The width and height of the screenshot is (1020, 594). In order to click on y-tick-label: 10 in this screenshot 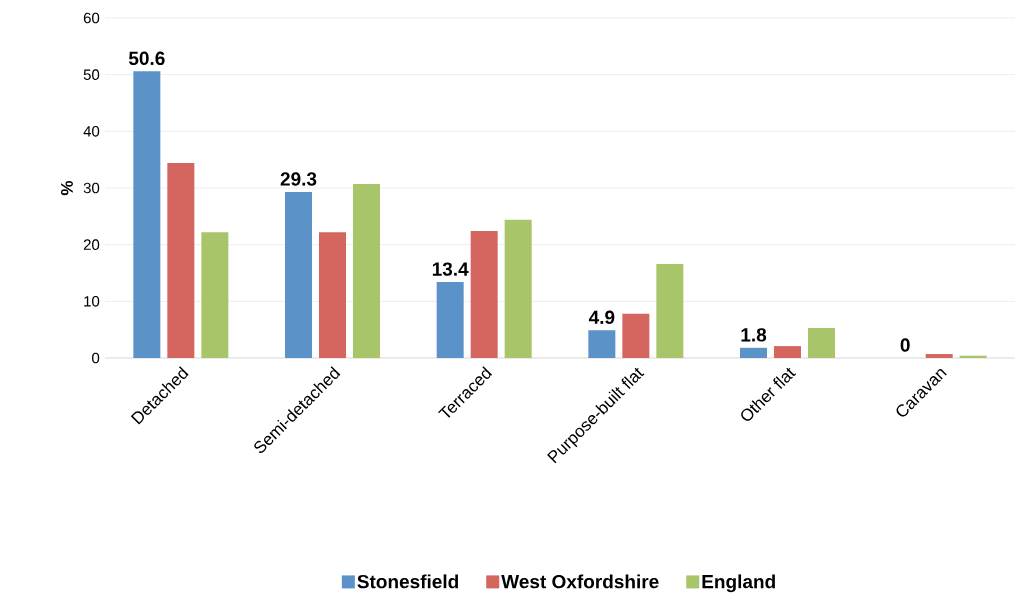, I will do `click(92, 301)`.